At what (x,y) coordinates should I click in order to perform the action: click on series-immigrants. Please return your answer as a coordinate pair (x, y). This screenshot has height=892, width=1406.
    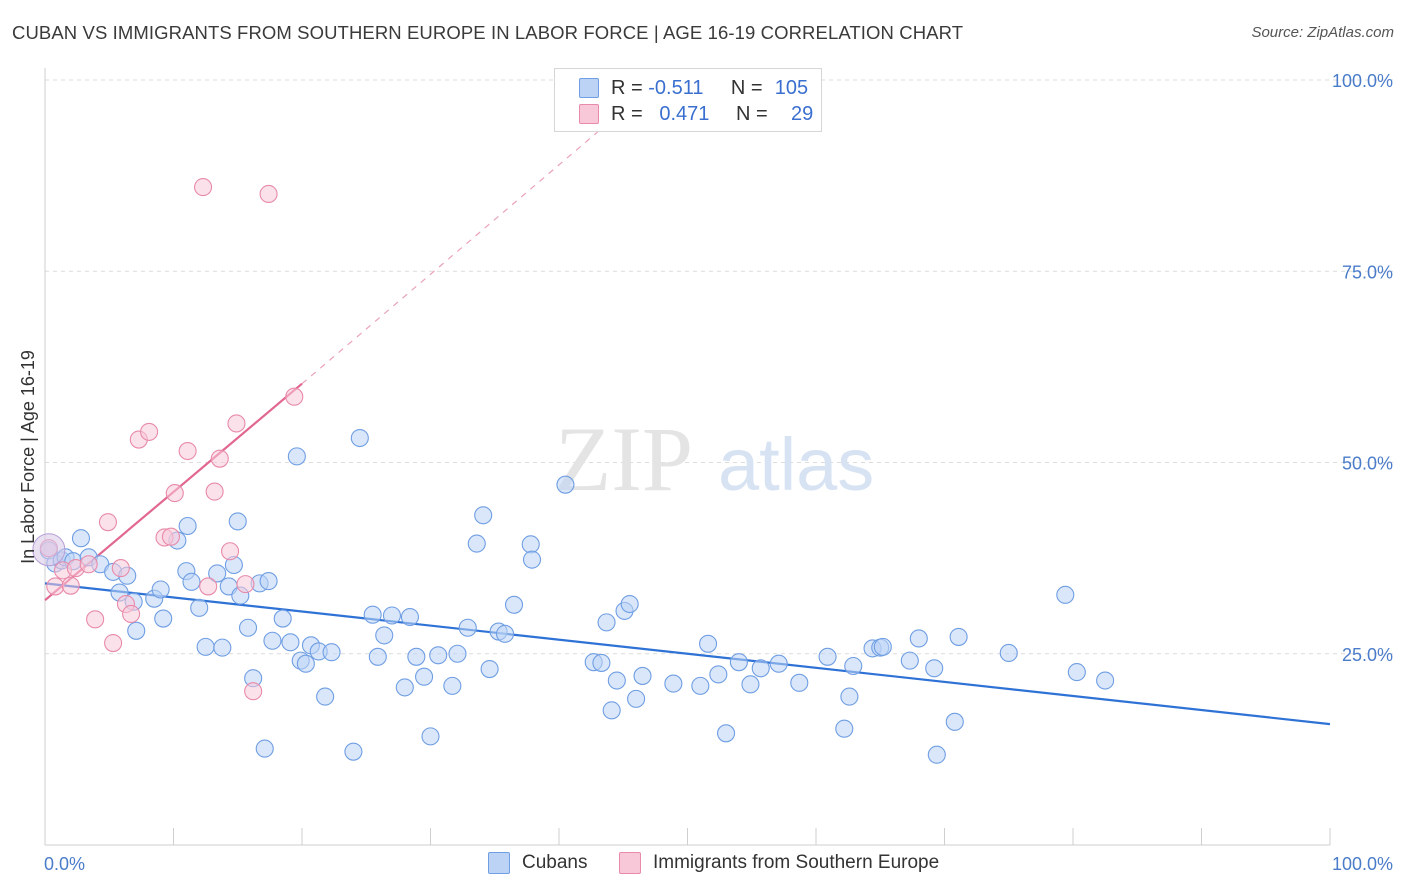
    Looking at the image, I should click on (171, 439).